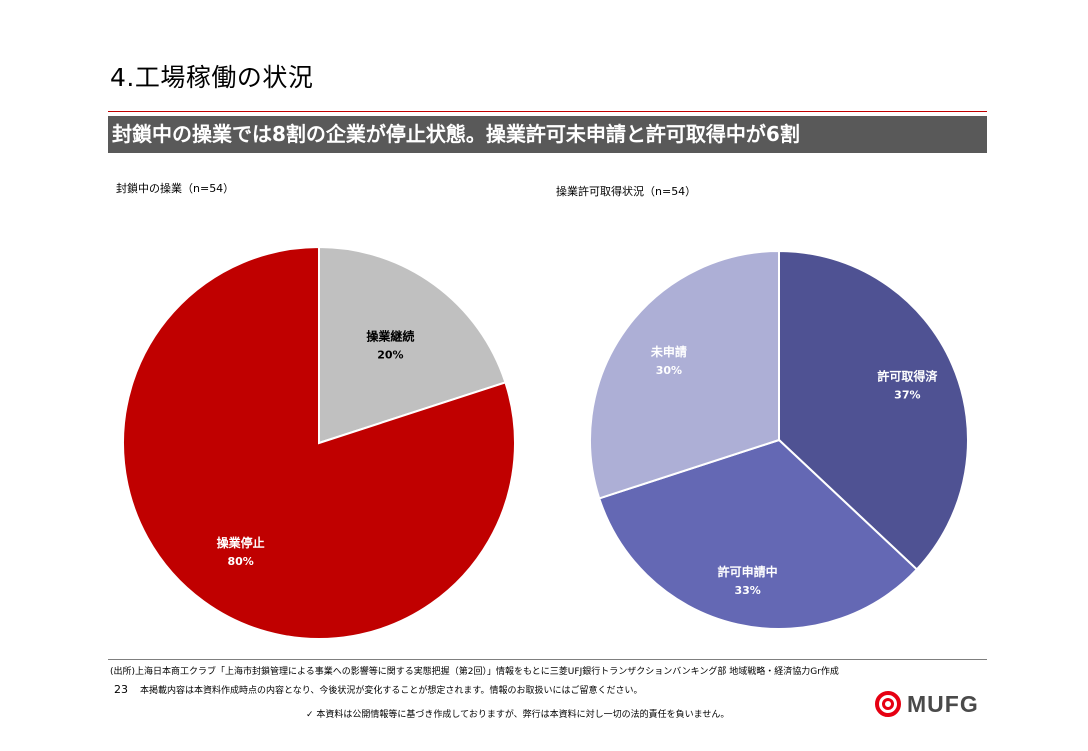 This screenshot has width=1088, height=751. Describe the element at coordinates (888, 704) in the screenshot. I see `mufg-logo-icon` at that location.